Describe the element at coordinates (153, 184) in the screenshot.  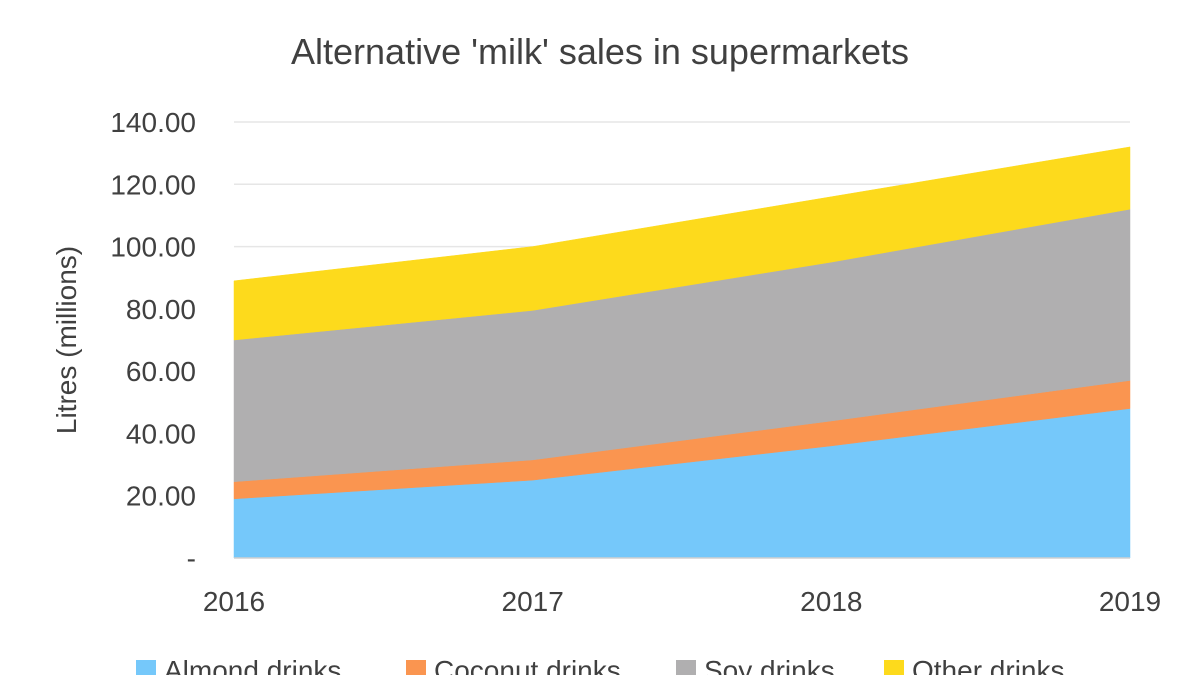
I see `y-tick-label: 120.00` at that location.